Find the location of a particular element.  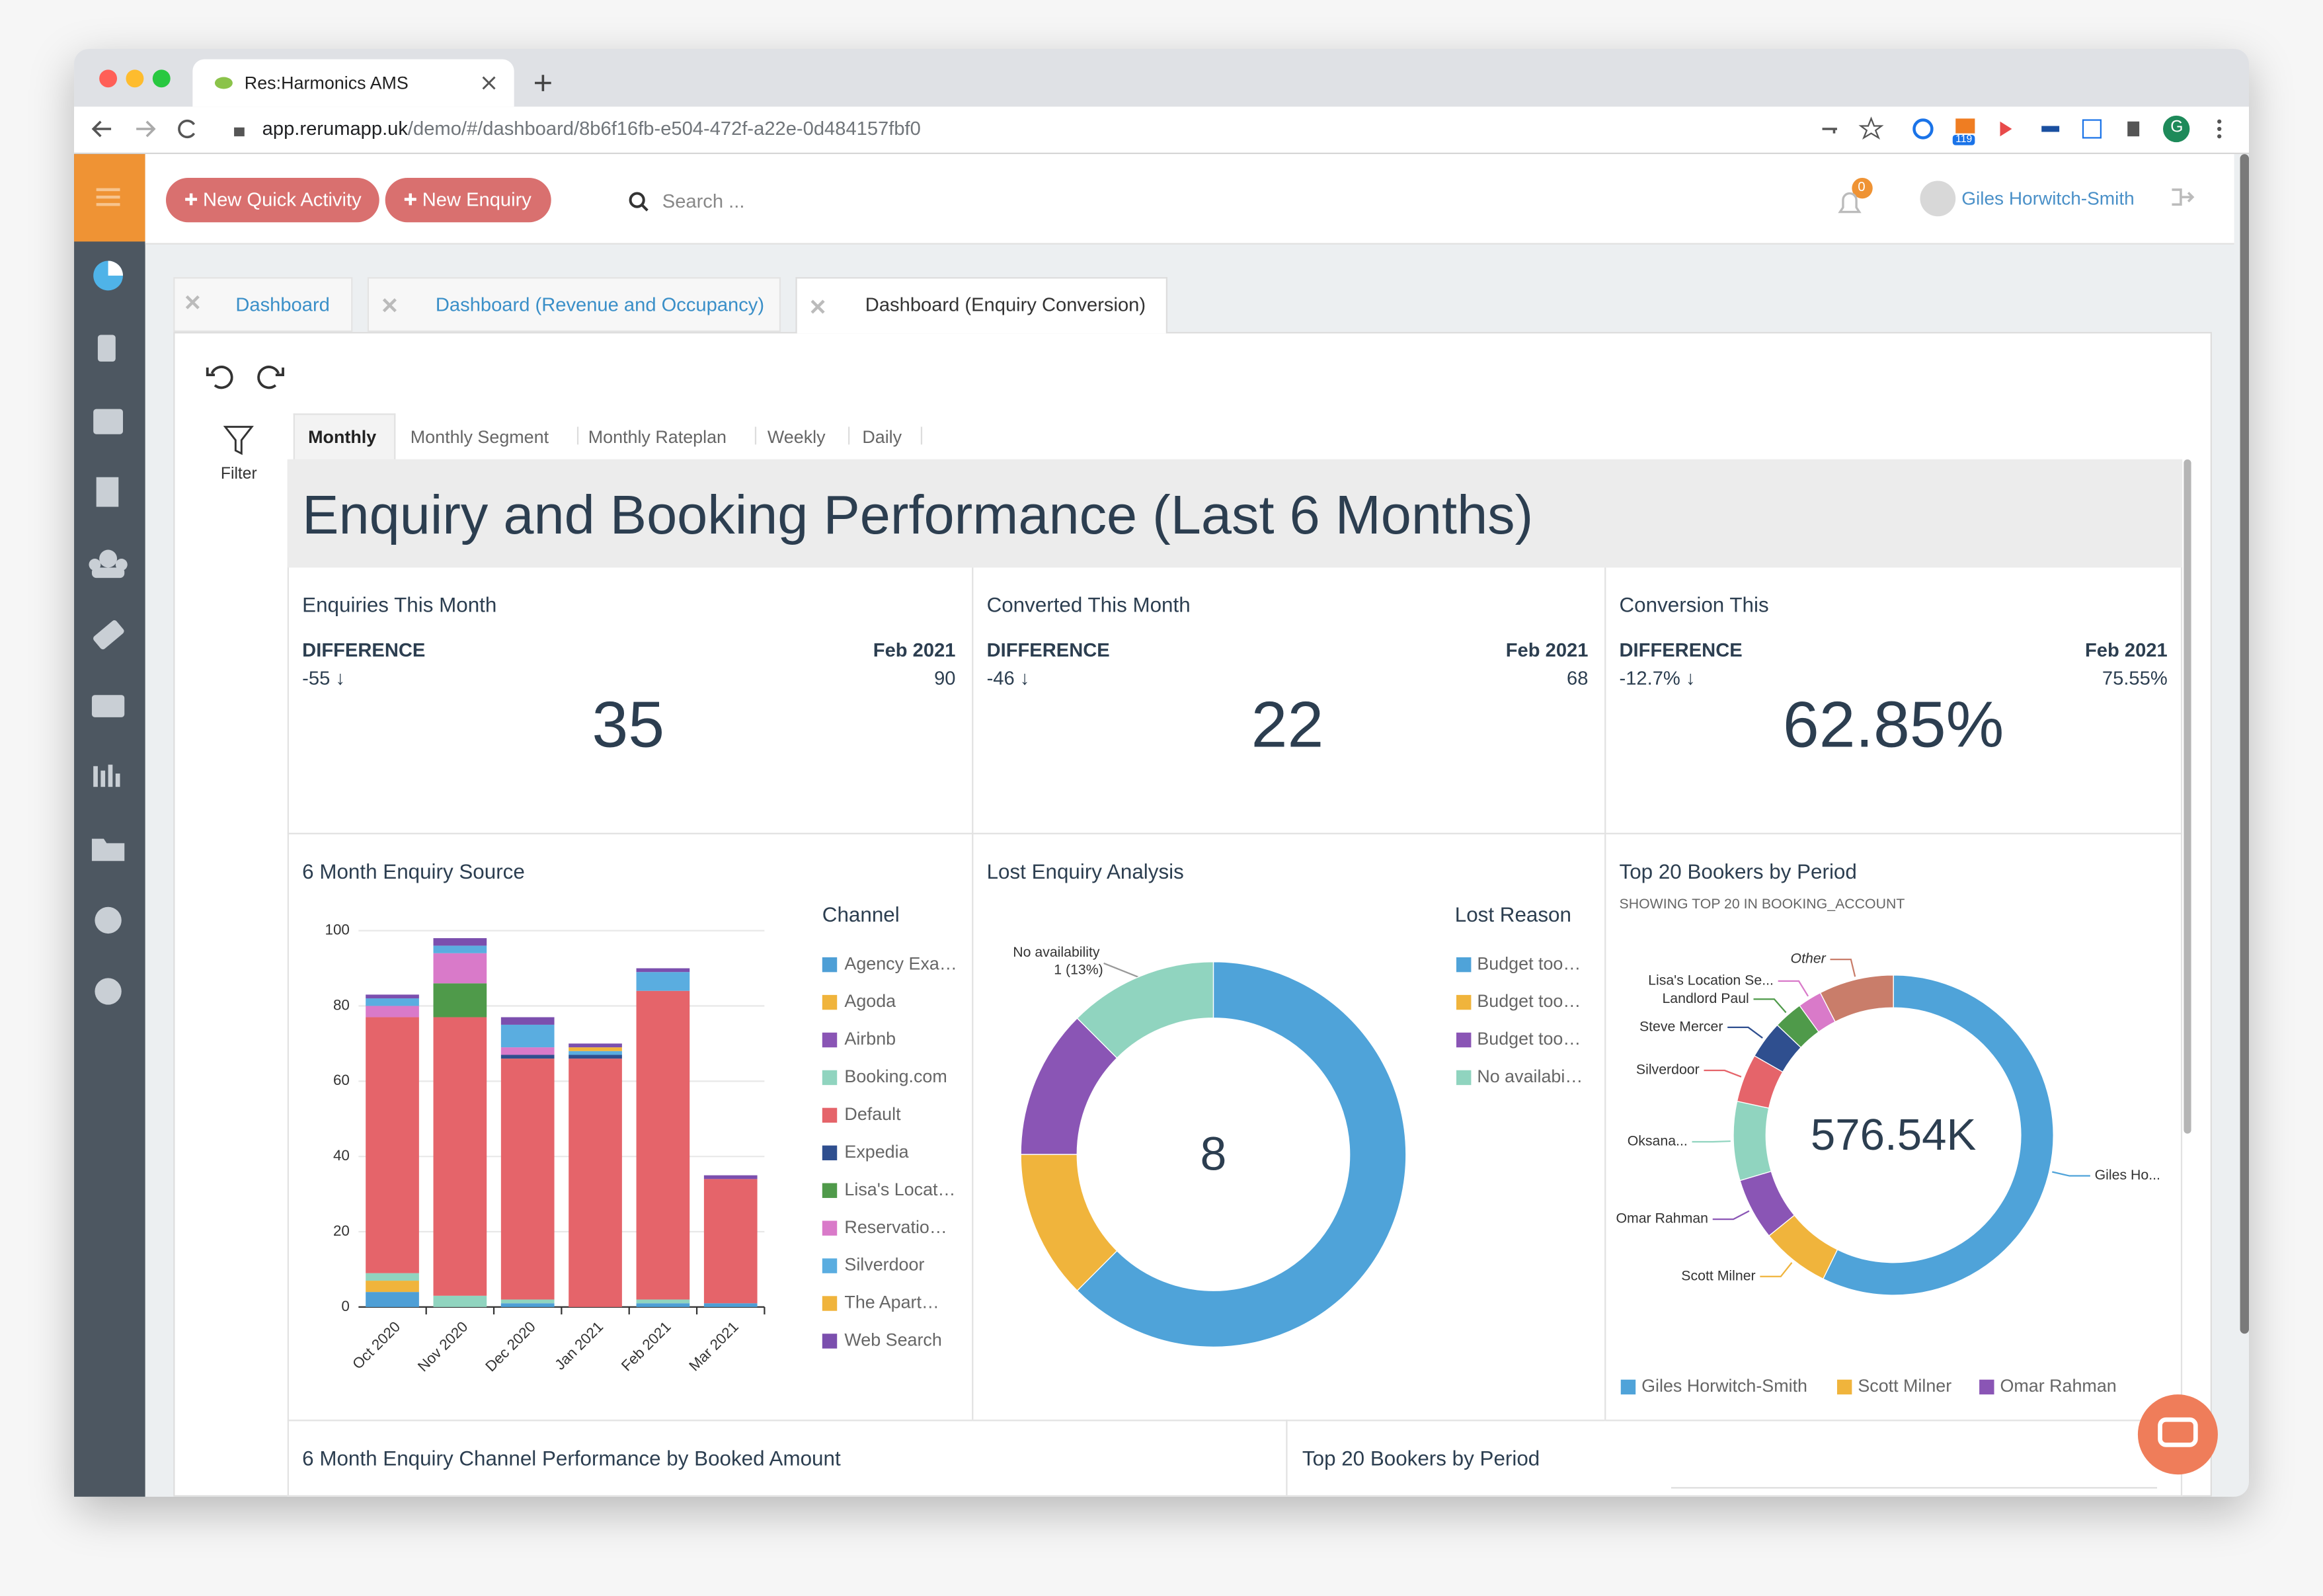

star-icon is located at coordinates (1871, 128).